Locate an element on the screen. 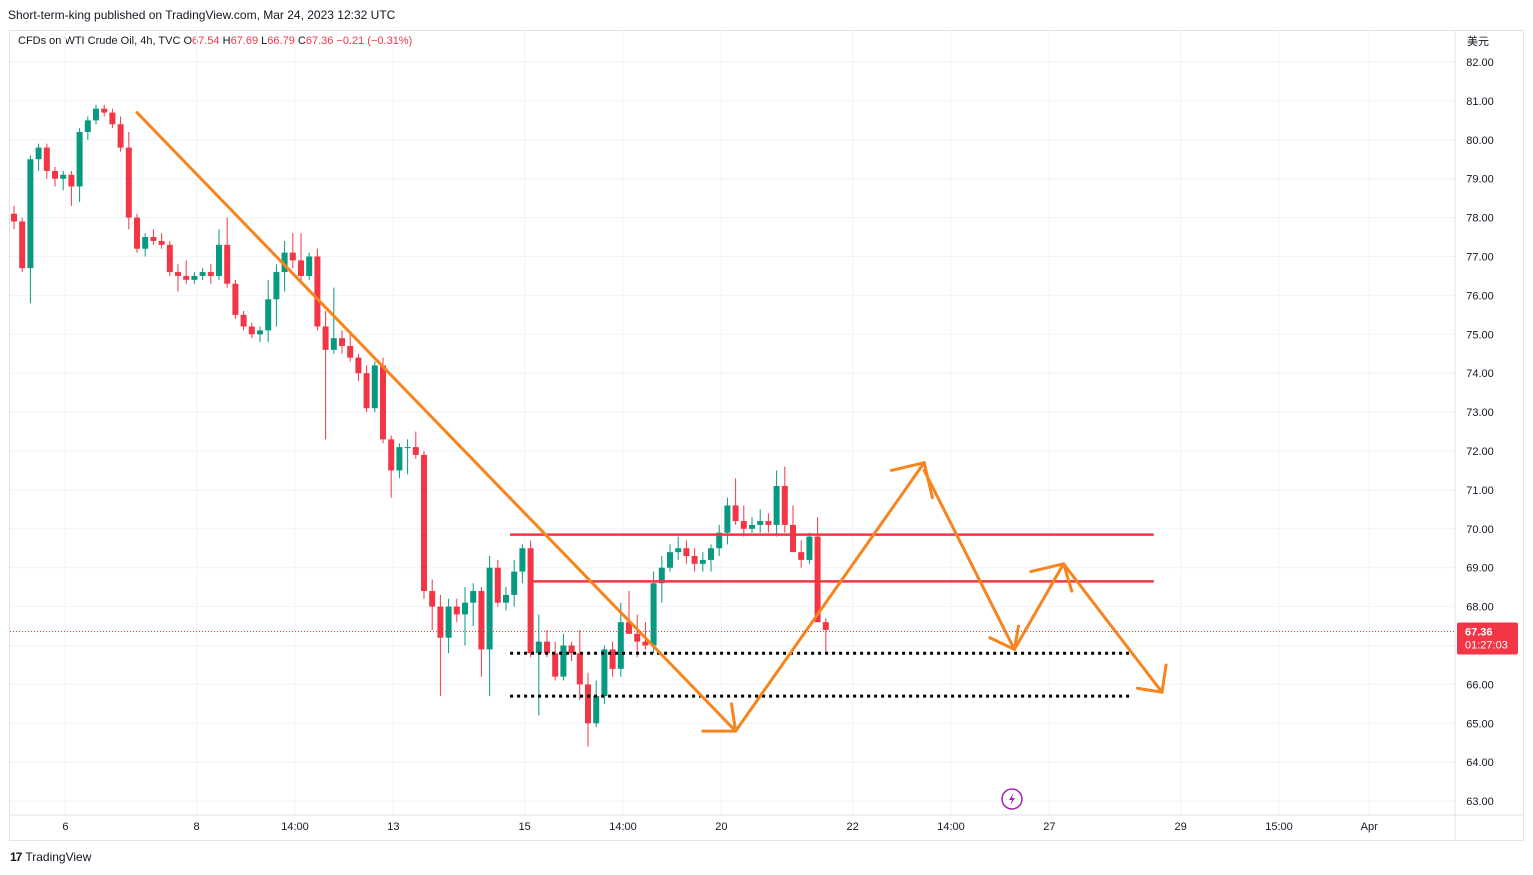 The width and height of the screenshot is (1533, 875). x-tick-label: 27 is located at coordinates (1049, 827).